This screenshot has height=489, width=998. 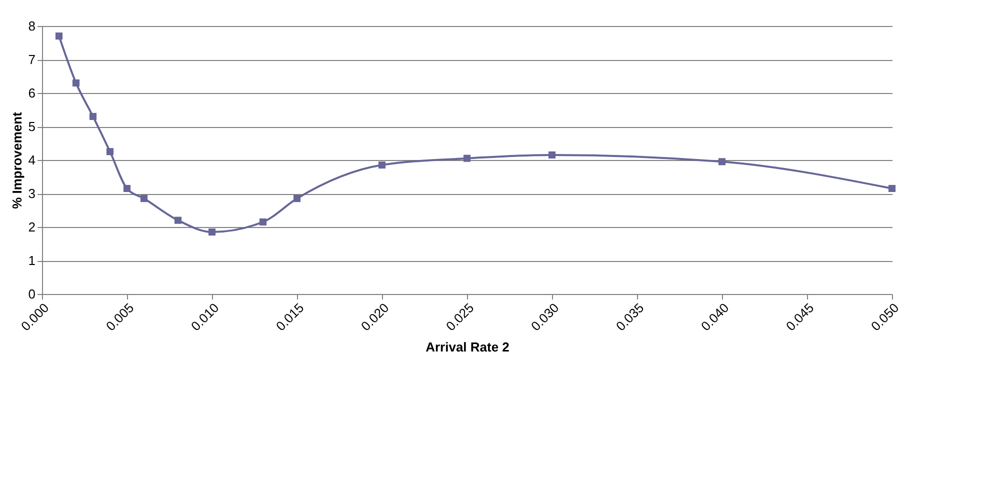 What do you see at coordinates (32, 126) in the screenshot?
I see `y-tick-label: 5` at bounding box center [32, 126].